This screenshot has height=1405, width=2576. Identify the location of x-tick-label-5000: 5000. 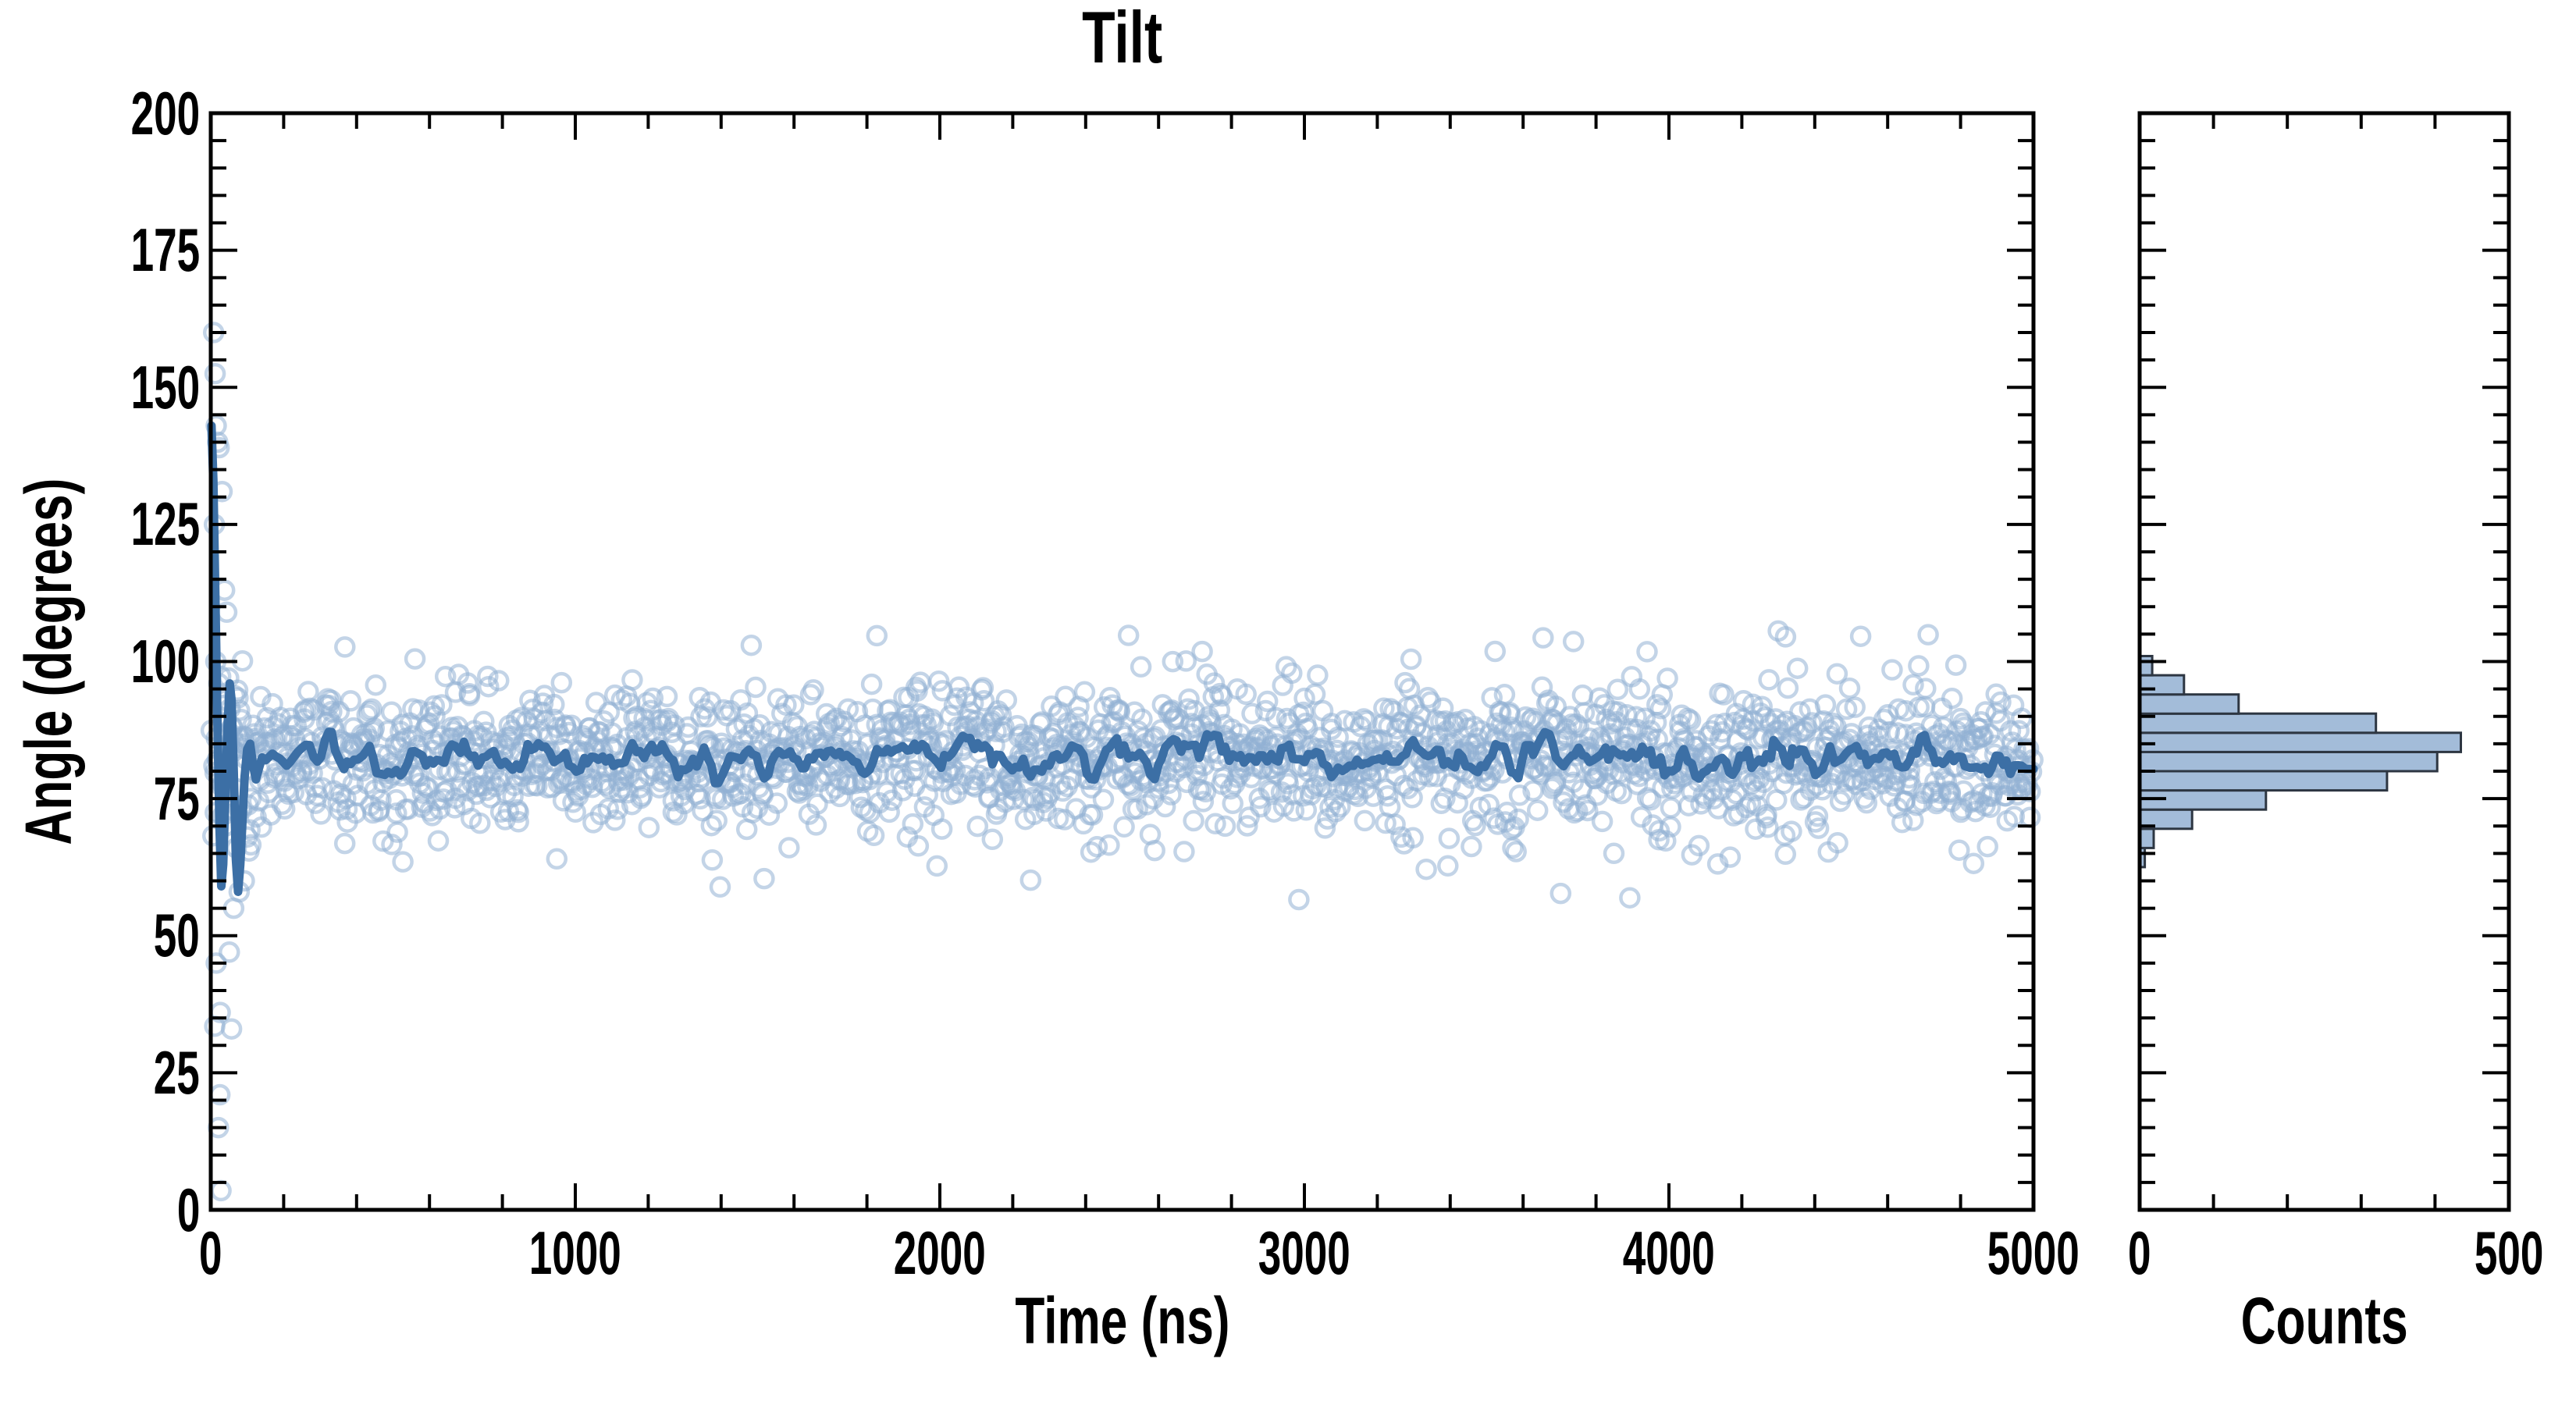
(2033, 1252).